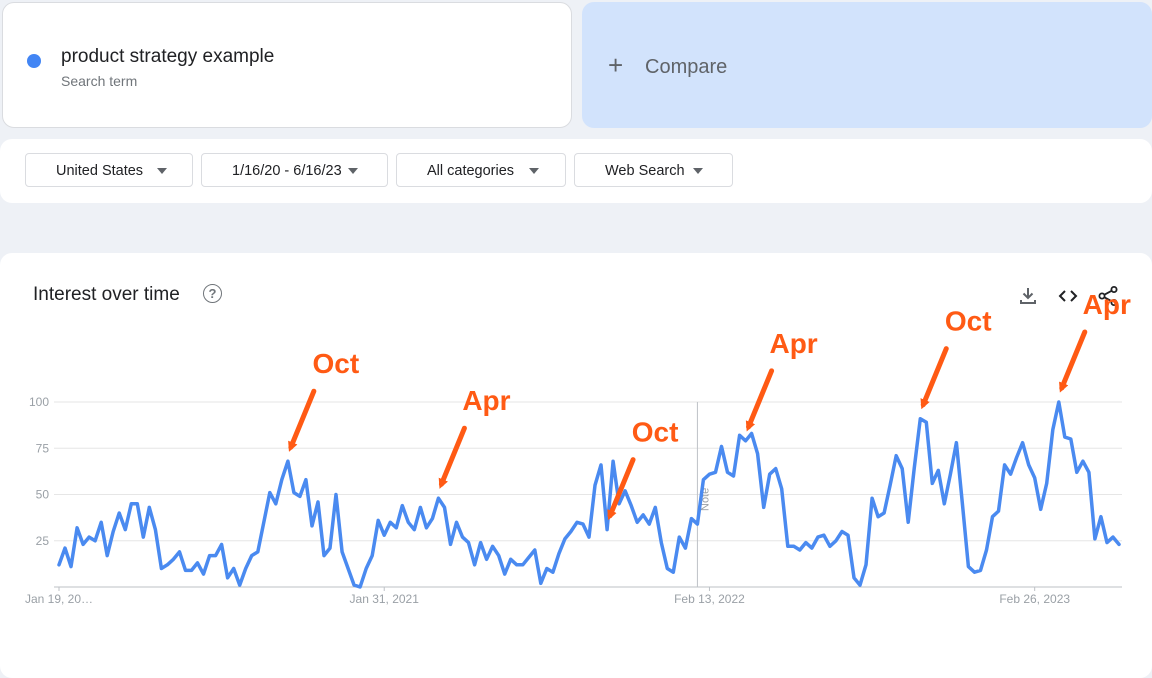 The height and width of the screenshot is (678, 1152). I want to click on y-tick-label: 75, so click(43, 448).